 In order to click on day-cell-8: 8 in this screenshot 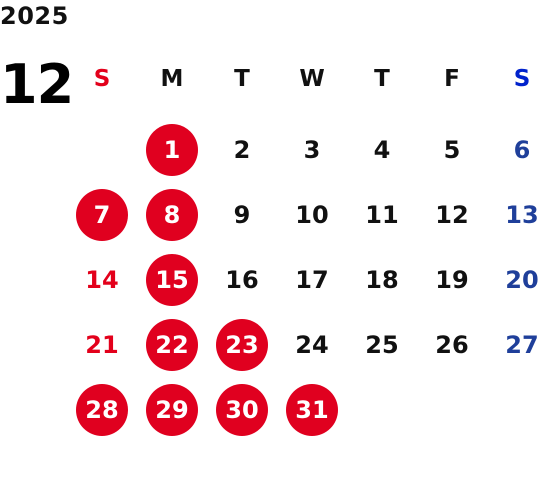, I will do `click(172, 215)`.